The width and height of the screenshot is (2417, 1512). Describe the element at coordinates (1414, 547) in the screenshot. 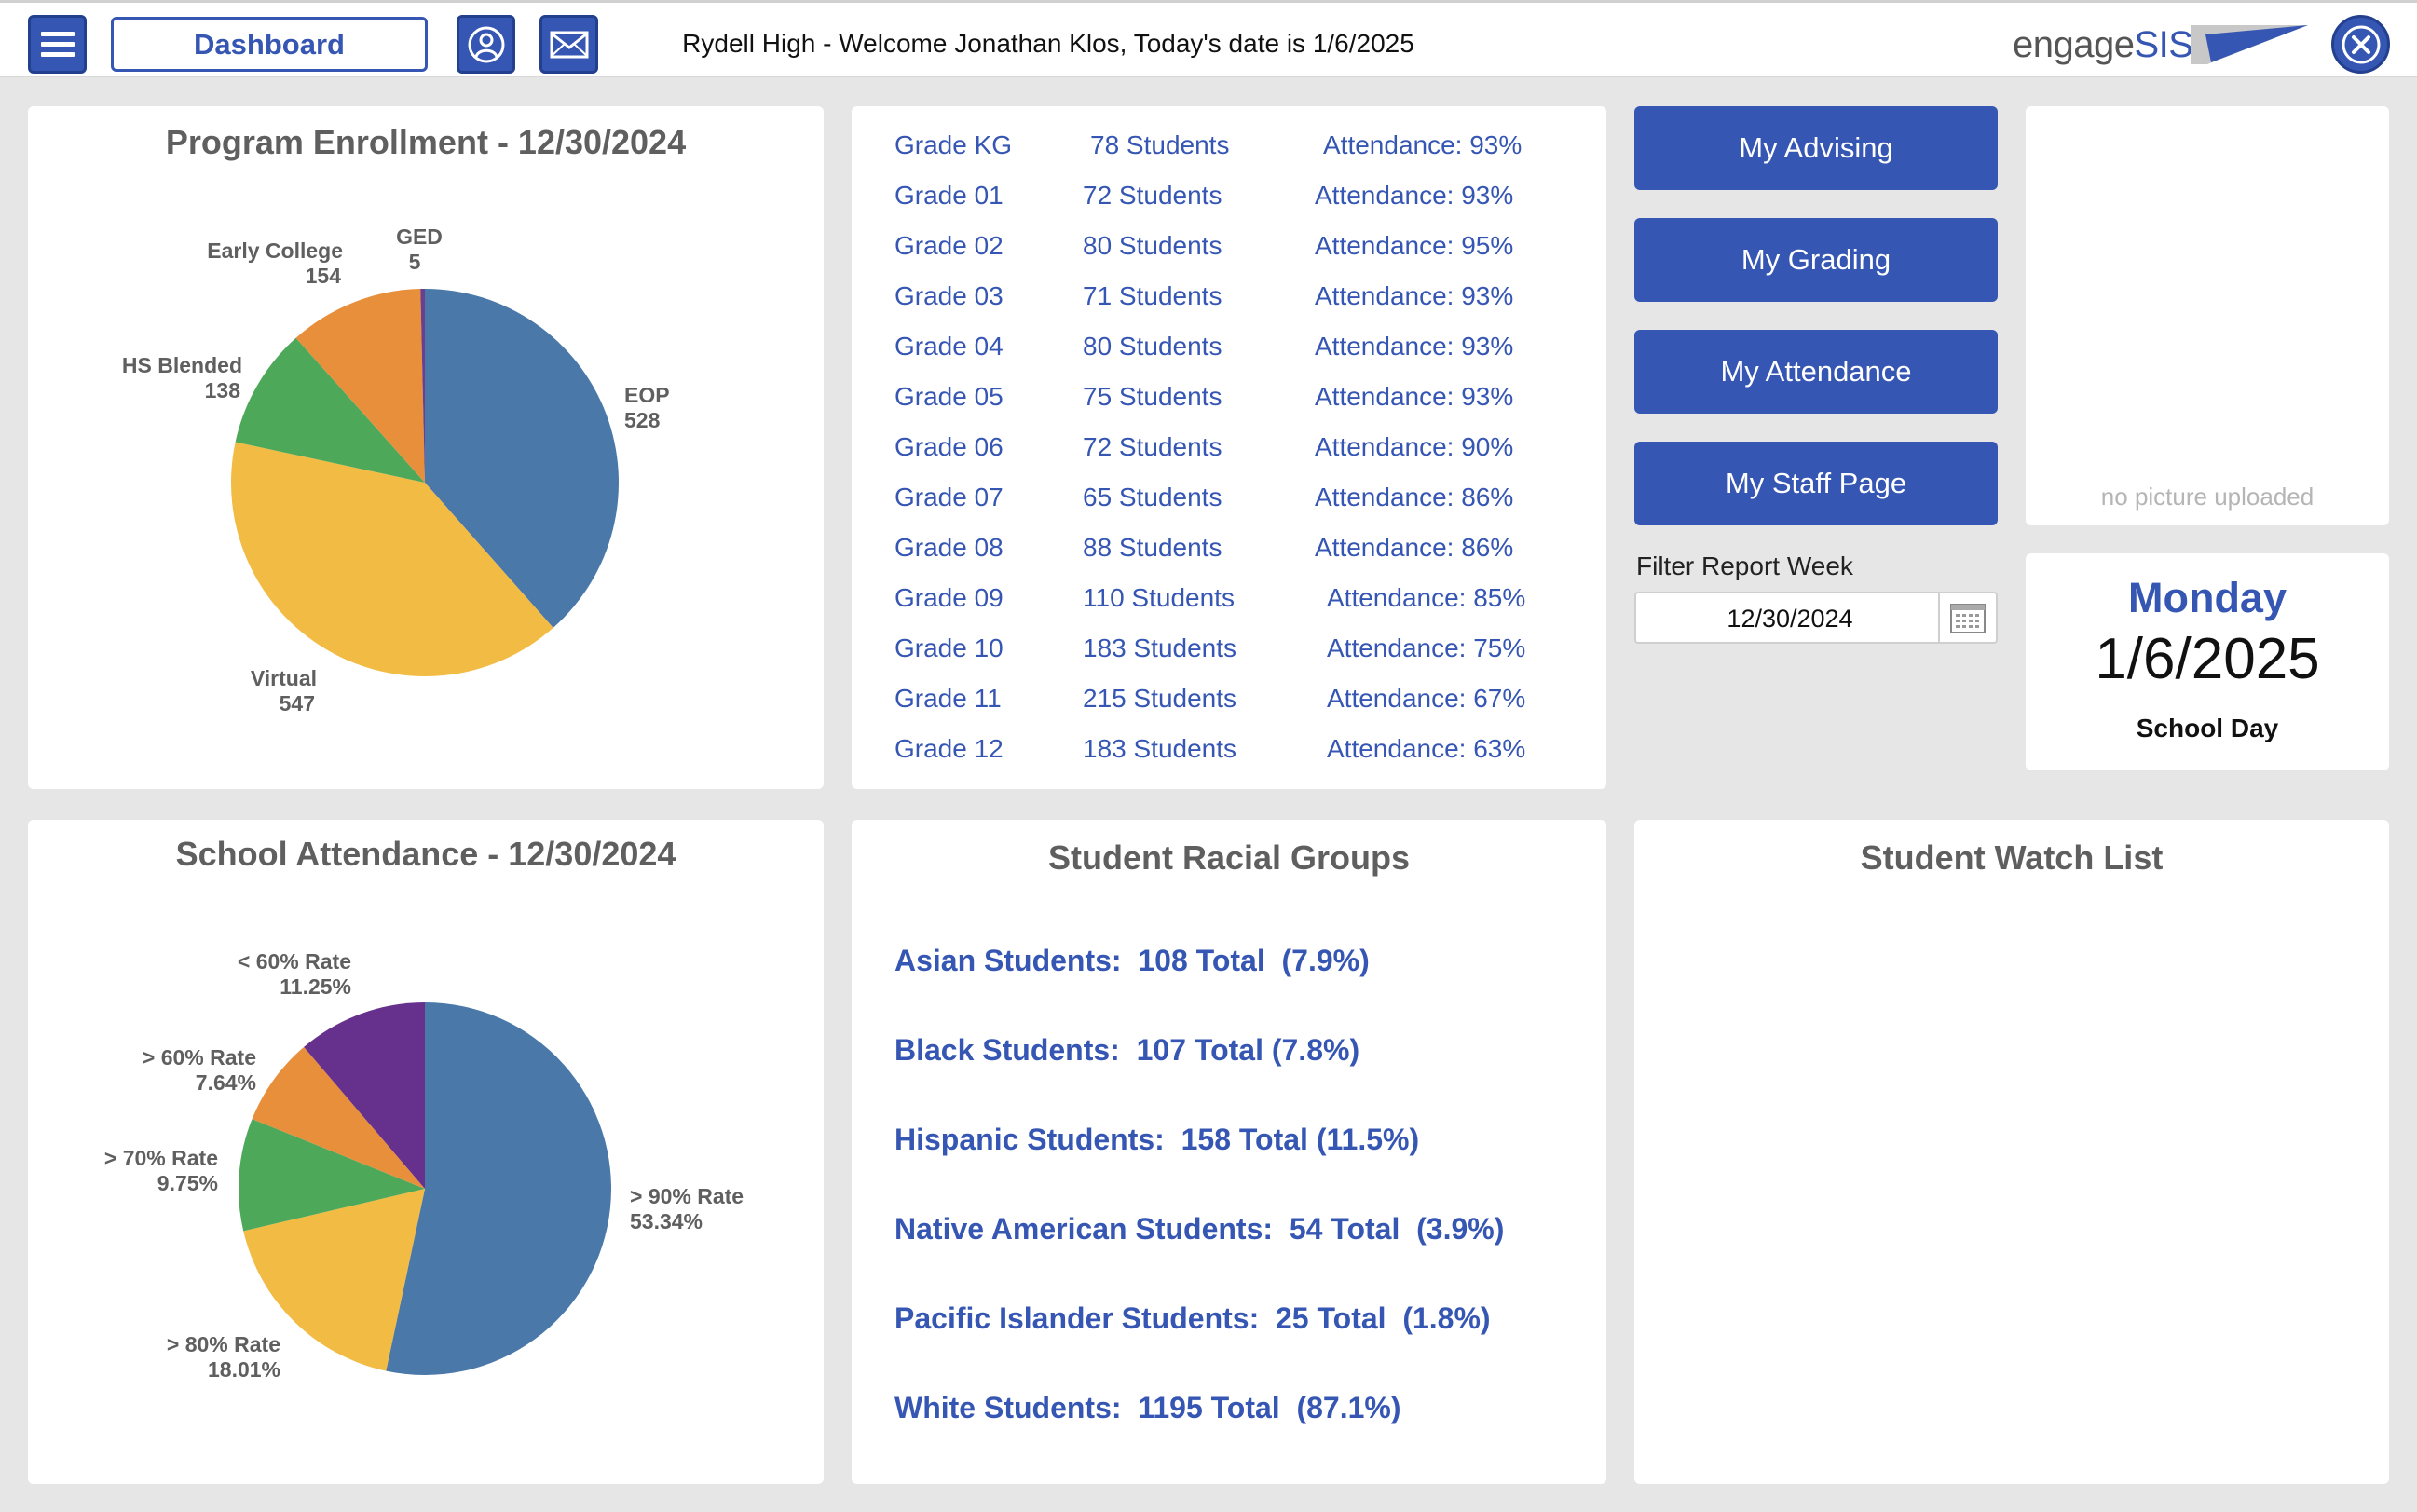

I see `grade-attendance-rate: Attendance: 86%` at that location.